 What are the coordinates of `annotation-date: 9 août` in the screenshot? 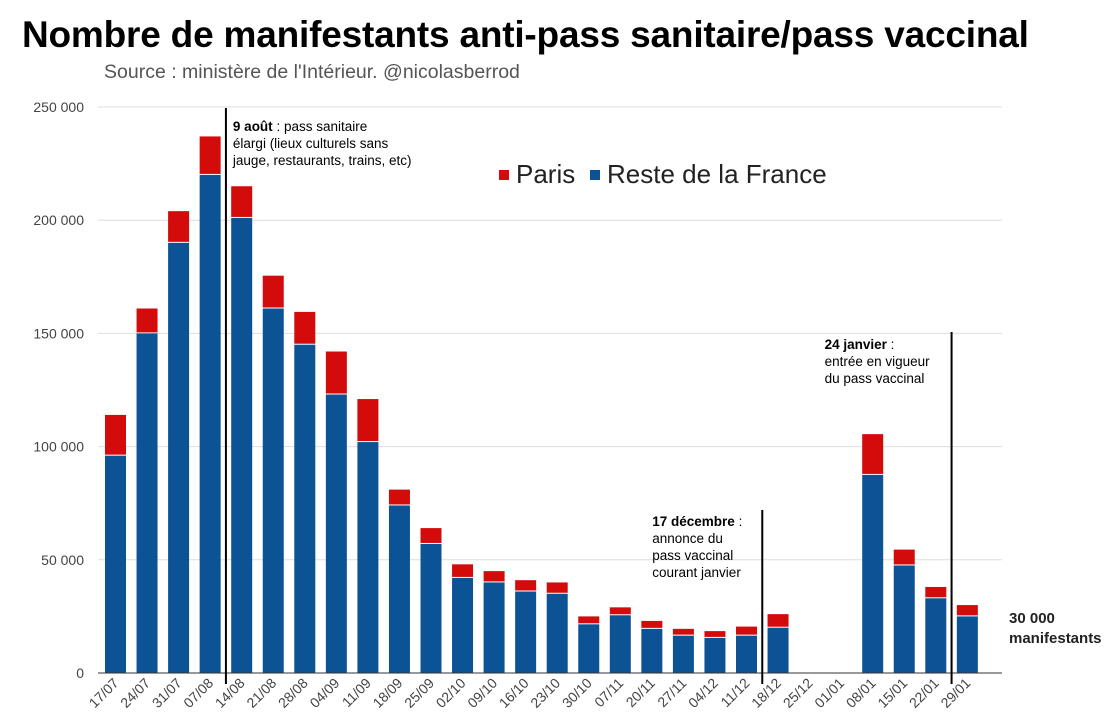 It's located at (253, 126).